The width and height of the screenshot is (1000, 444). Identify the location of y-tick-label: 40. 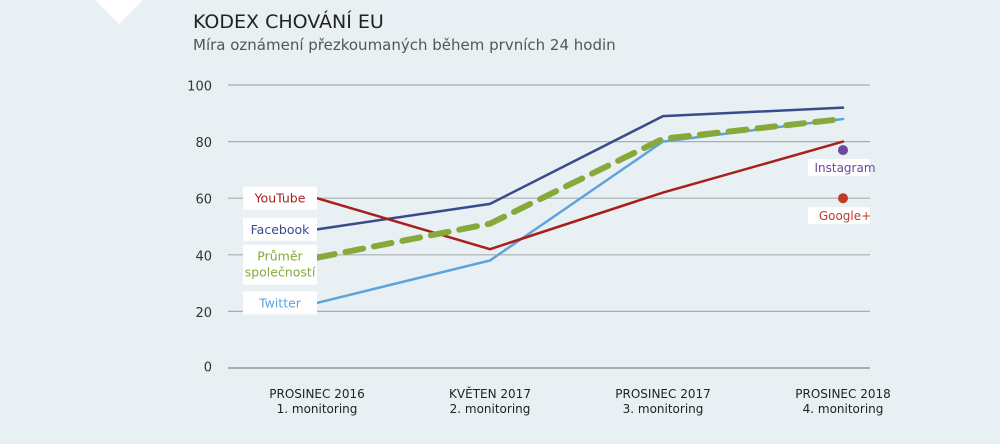
(203, 256).